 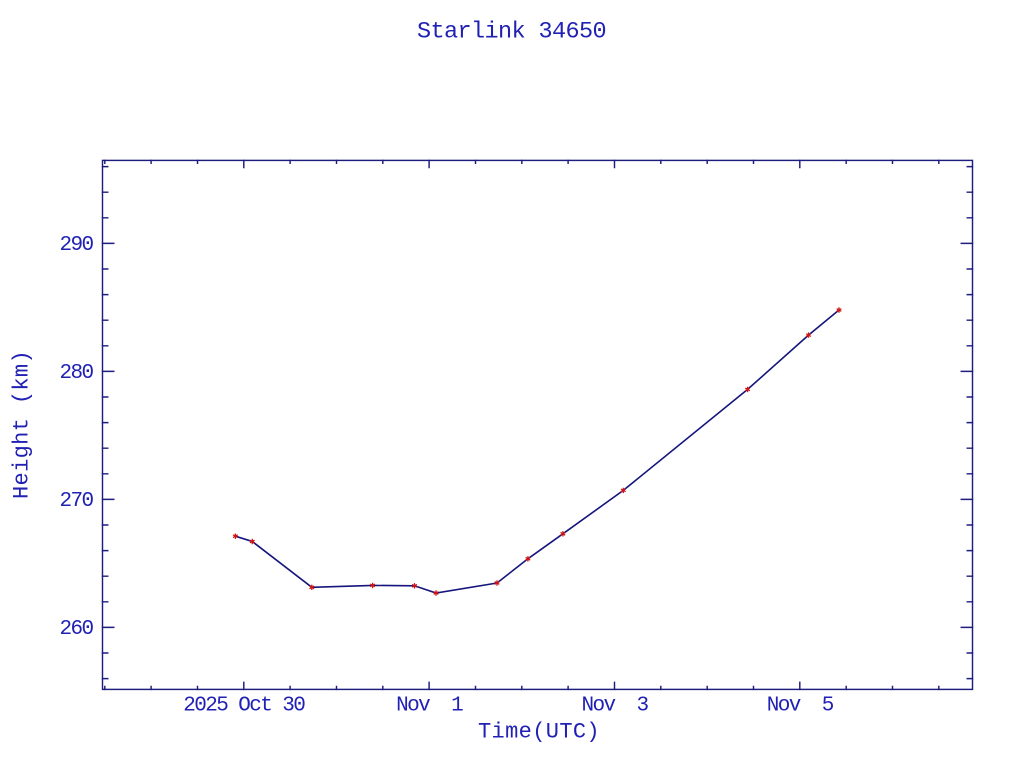 What do you see at coordinates (21, 424) in the screenshot?
I see `svg-text: Height (km)` at bounding box center [21, 424].